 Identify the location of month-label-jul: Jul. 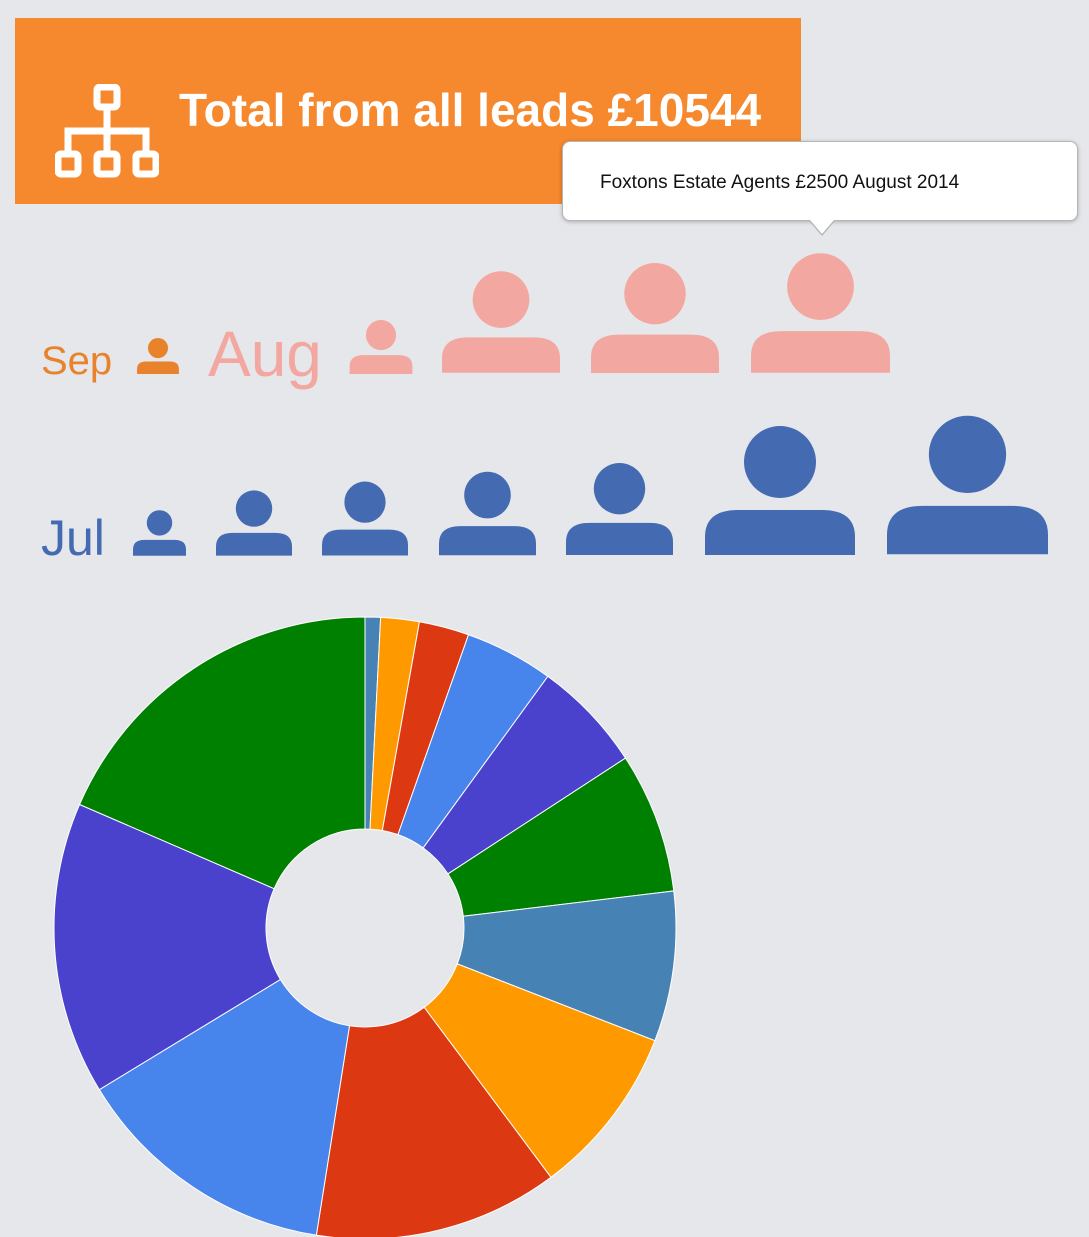
(73, 538).